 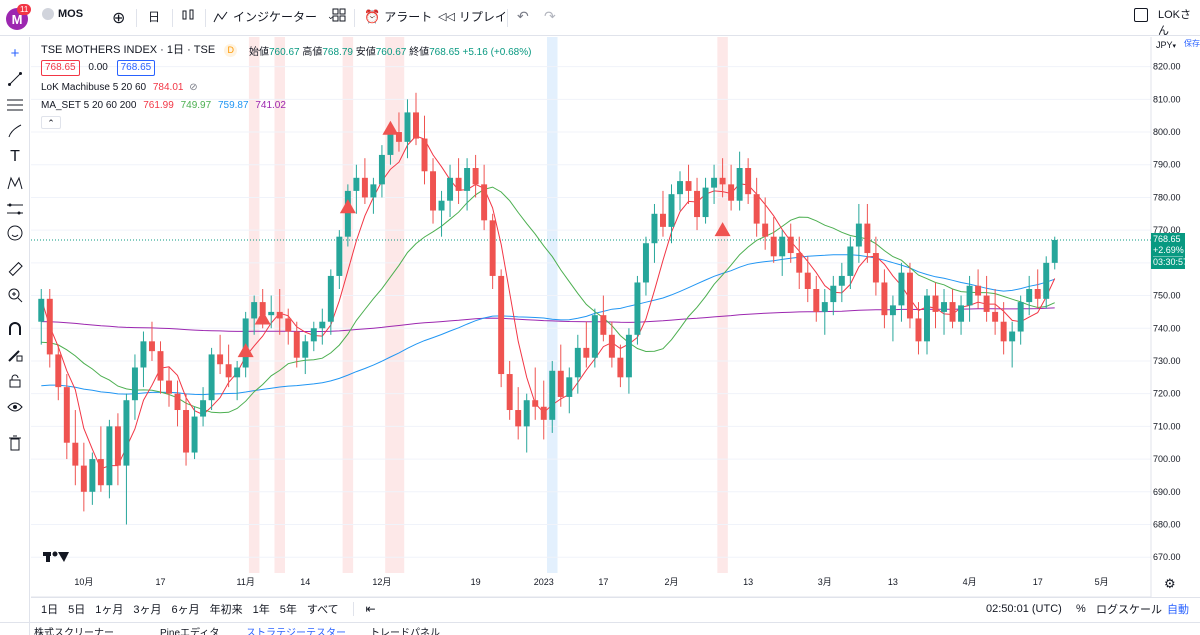 I want to click on timeframe-3: 3ヶ月, so click(x=147, y=609).